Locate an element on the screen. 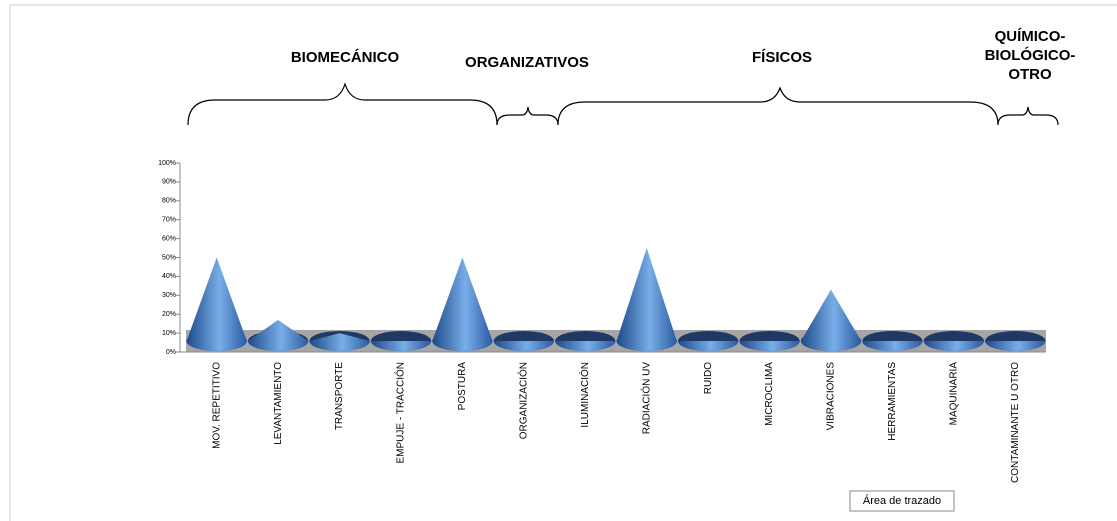 The height and width of the screenshot is (521, 1117). y-tick-label: 70% is located at coordinates (169, 220).